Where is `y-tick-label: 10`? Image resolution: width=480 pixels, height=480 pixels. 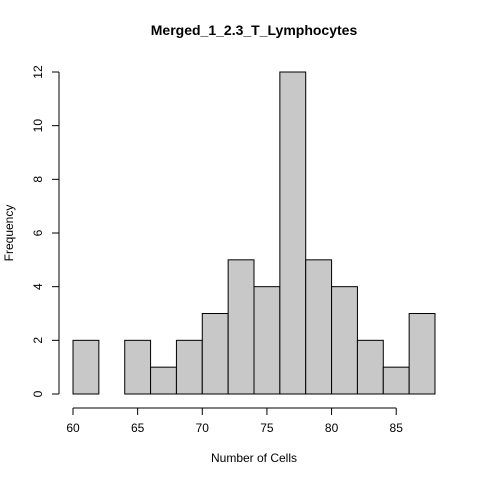
y-tick-label: 10 is located at coordinates (38, 126).